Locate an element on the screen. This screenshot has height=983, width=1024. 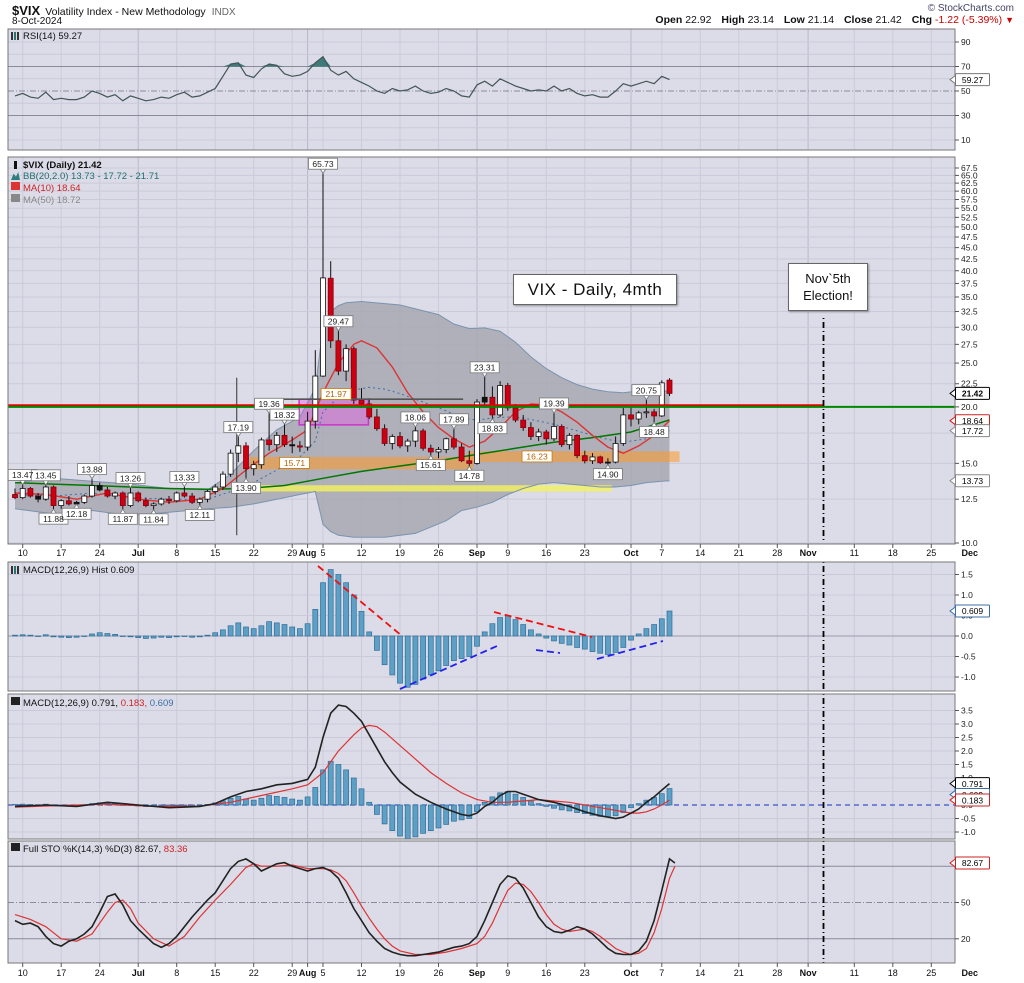
svg-text: 90 is located at coordinates (966, 42).